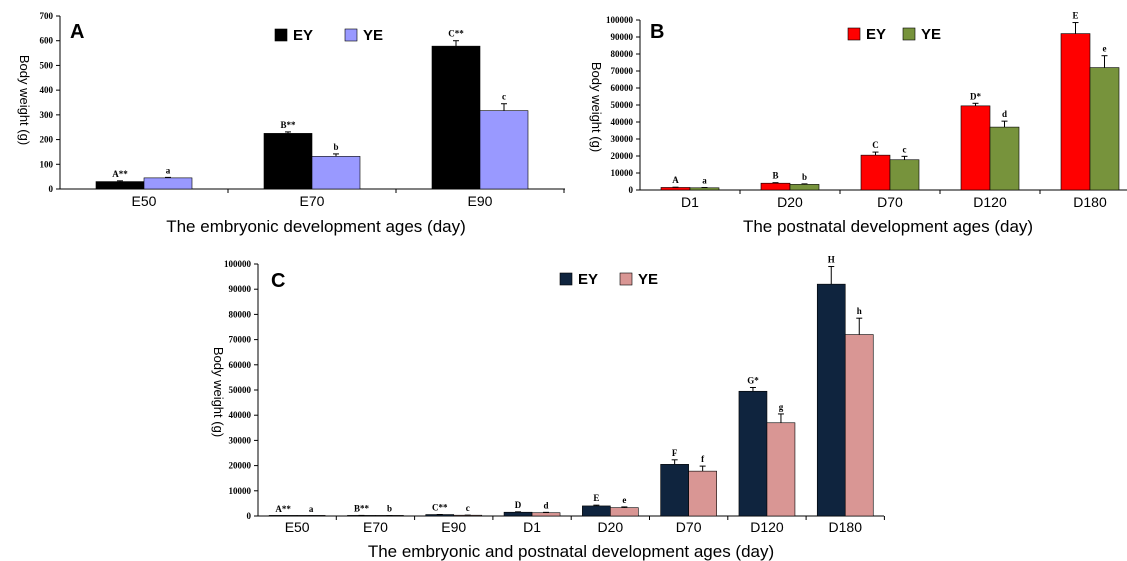  I want to click on x-tick-label: D70, so click(689, 527).